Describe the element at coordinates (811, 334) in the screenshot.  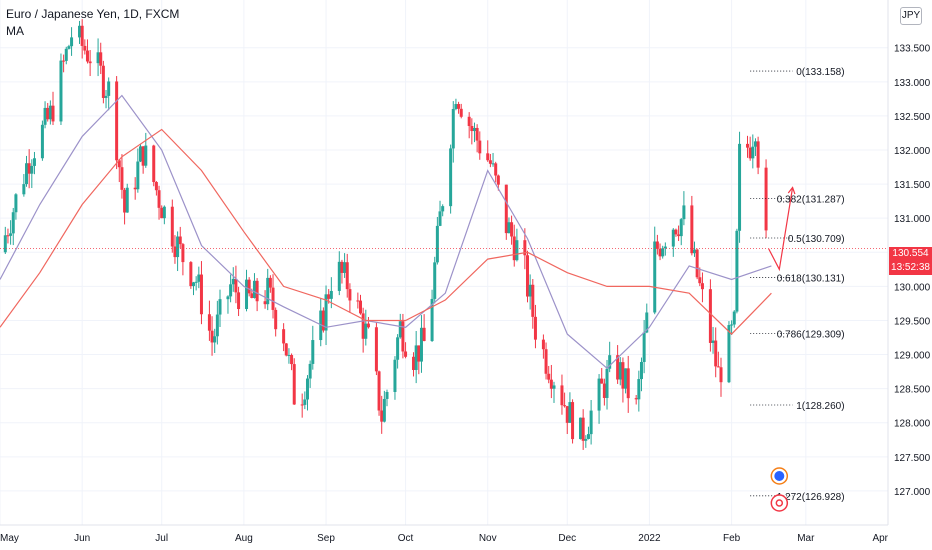
I see `fib-level-label: 0.786(129.309)` at that location.